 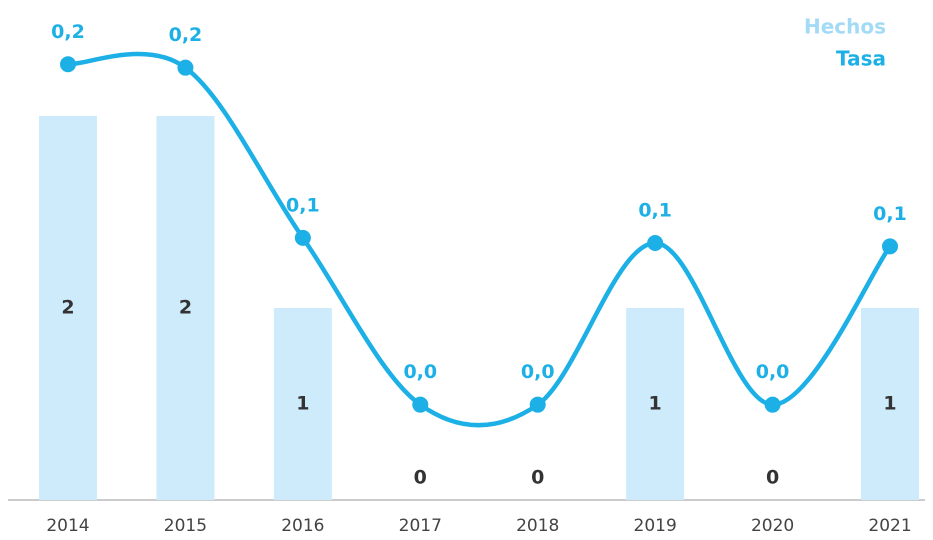 What do you see at coordinates (845, 27) in the screenshot?
I see `legend-label: Hechos` at bounding box center [845, 27].